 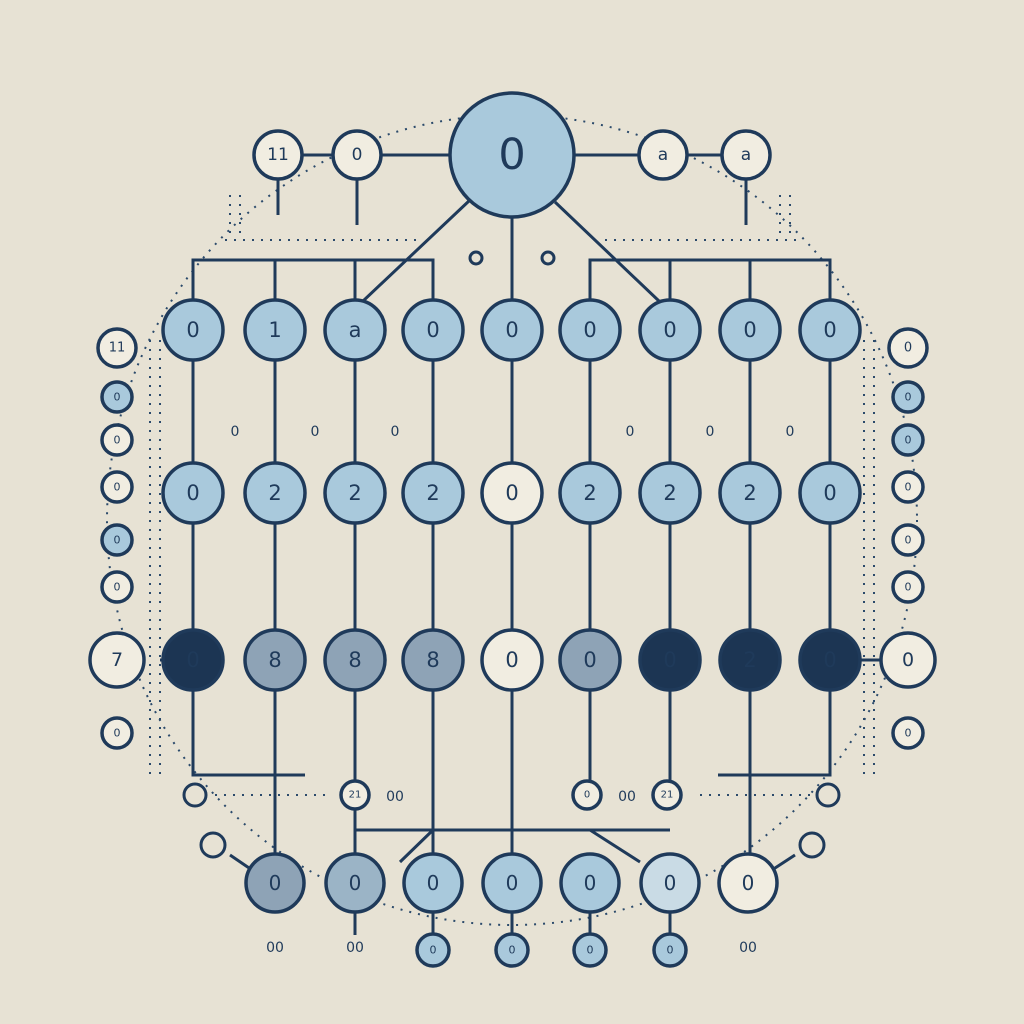 I want to click on node: 11, so click(x=278, y=155).